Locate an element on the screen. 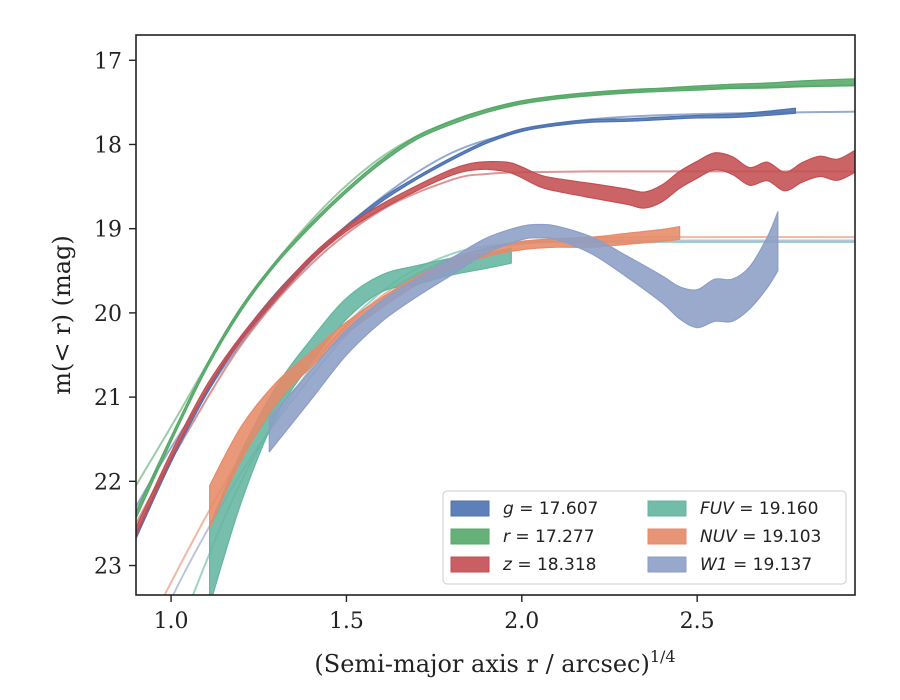  legend-item-g: g = 17.607 is located at coordinates (524, 509).